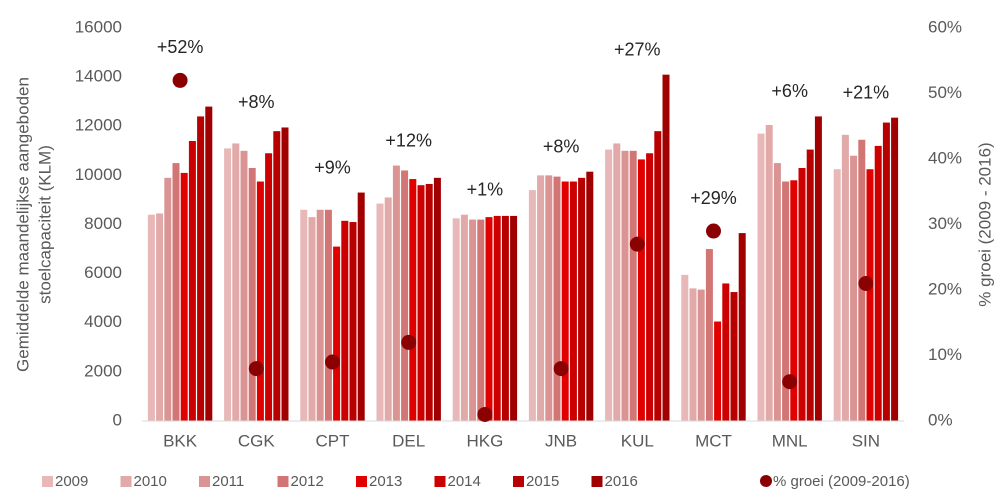  Describe the element at coordinates (98, 26) in the screenshot. I see `y-tick-label: 16000` at that location.